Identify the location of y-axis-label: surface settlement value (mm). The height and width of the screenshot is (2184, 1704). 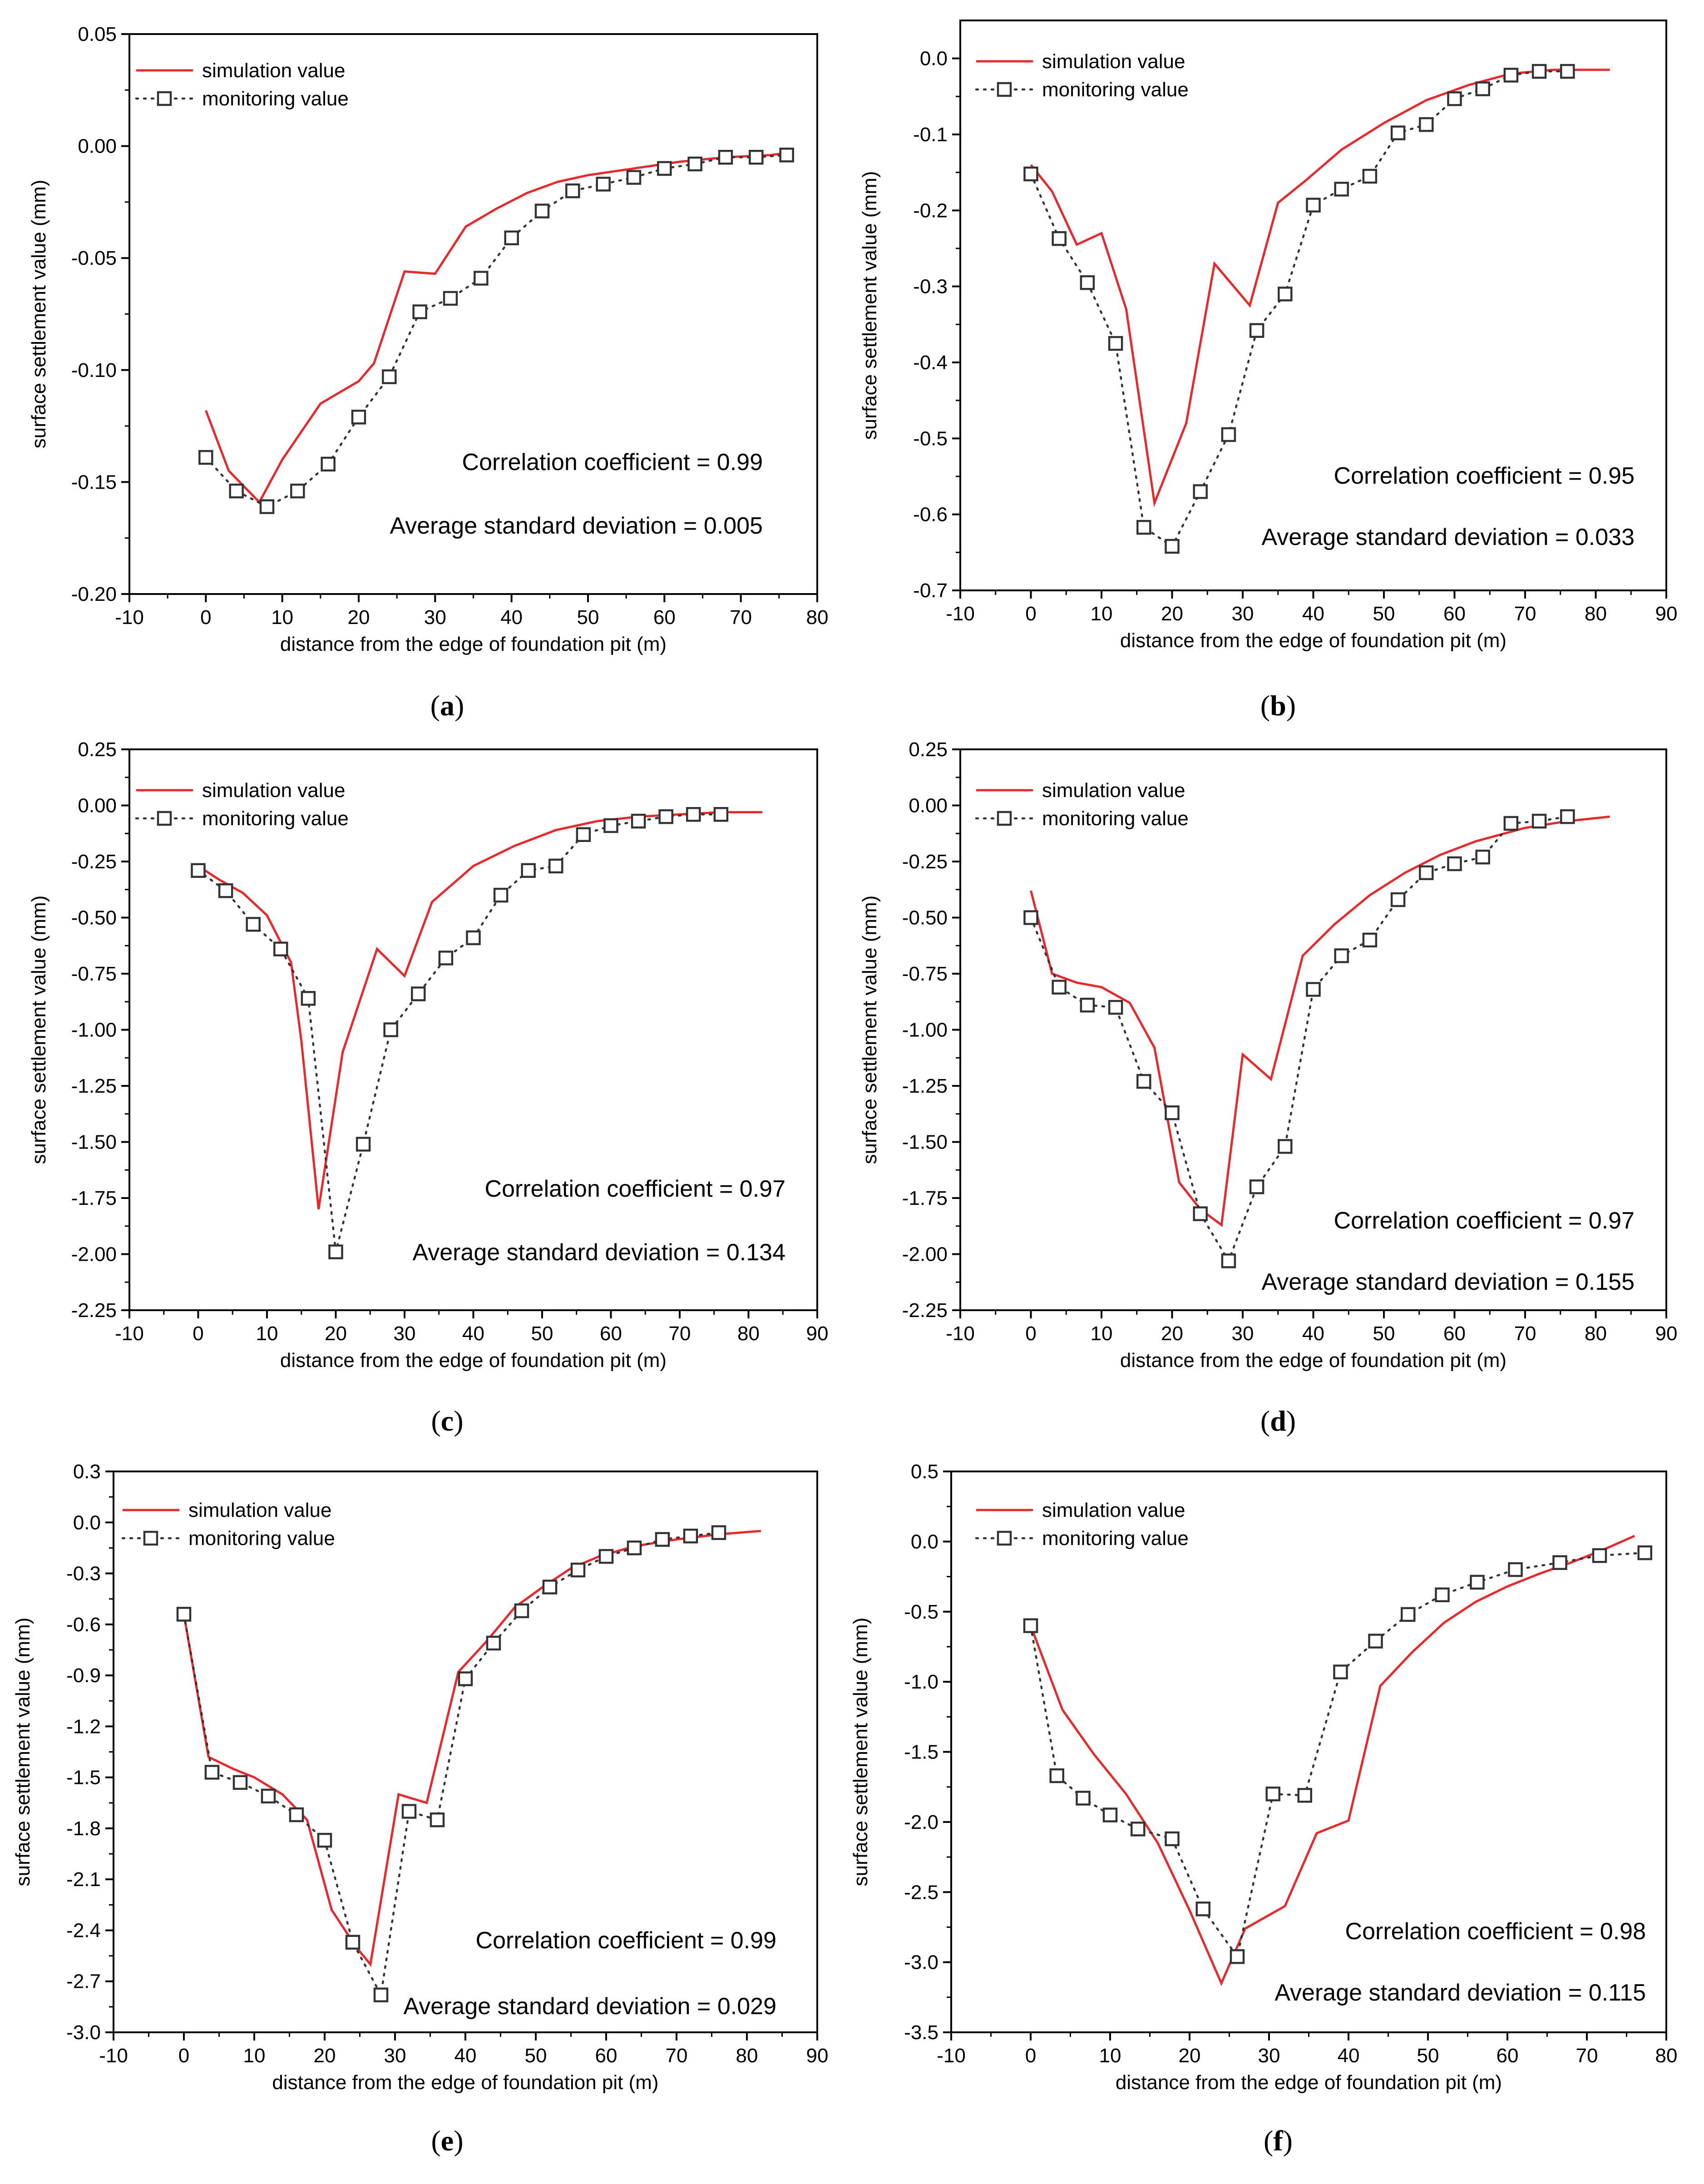
(861, 1753).